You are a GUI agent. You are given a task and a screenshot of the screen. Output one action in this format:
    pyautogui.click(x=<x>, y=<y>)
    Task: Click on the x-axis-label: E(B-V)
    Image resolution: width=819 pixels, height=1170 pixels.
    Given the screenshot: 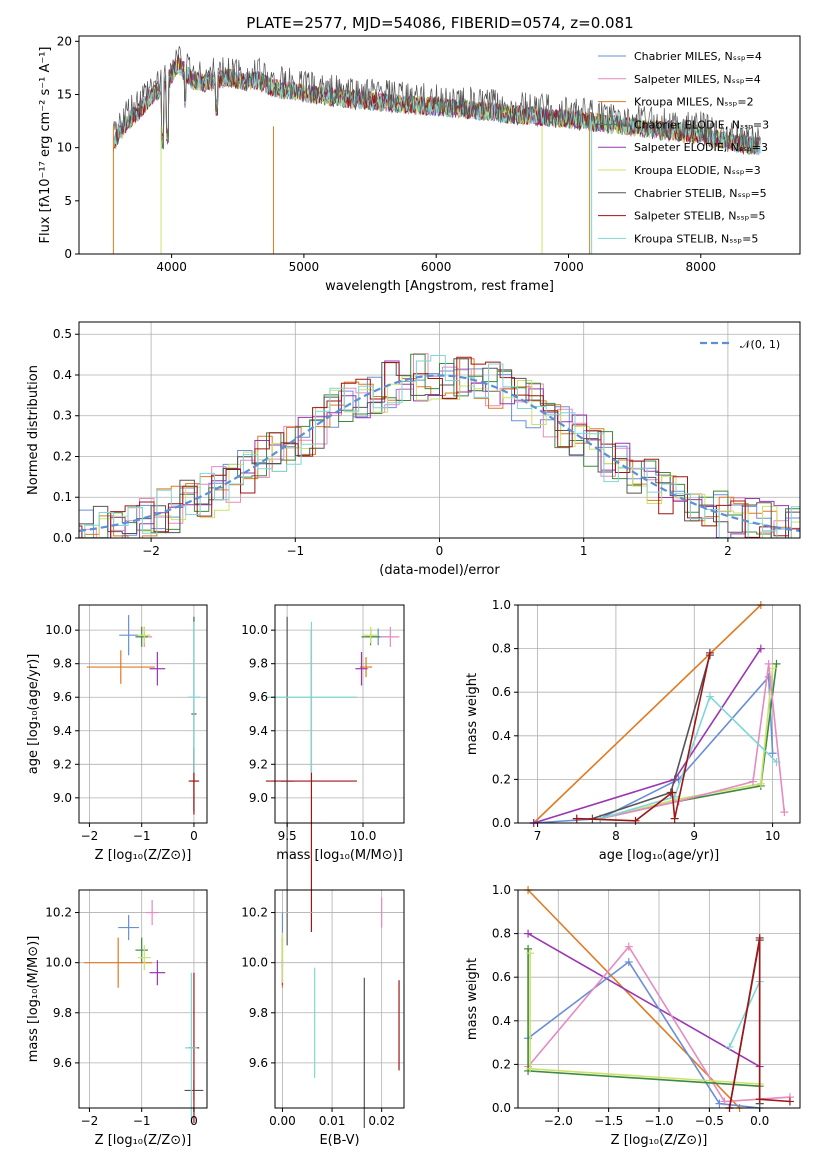 What is the action you would take?
    pyautogui.click(x=339, y=1140)
    